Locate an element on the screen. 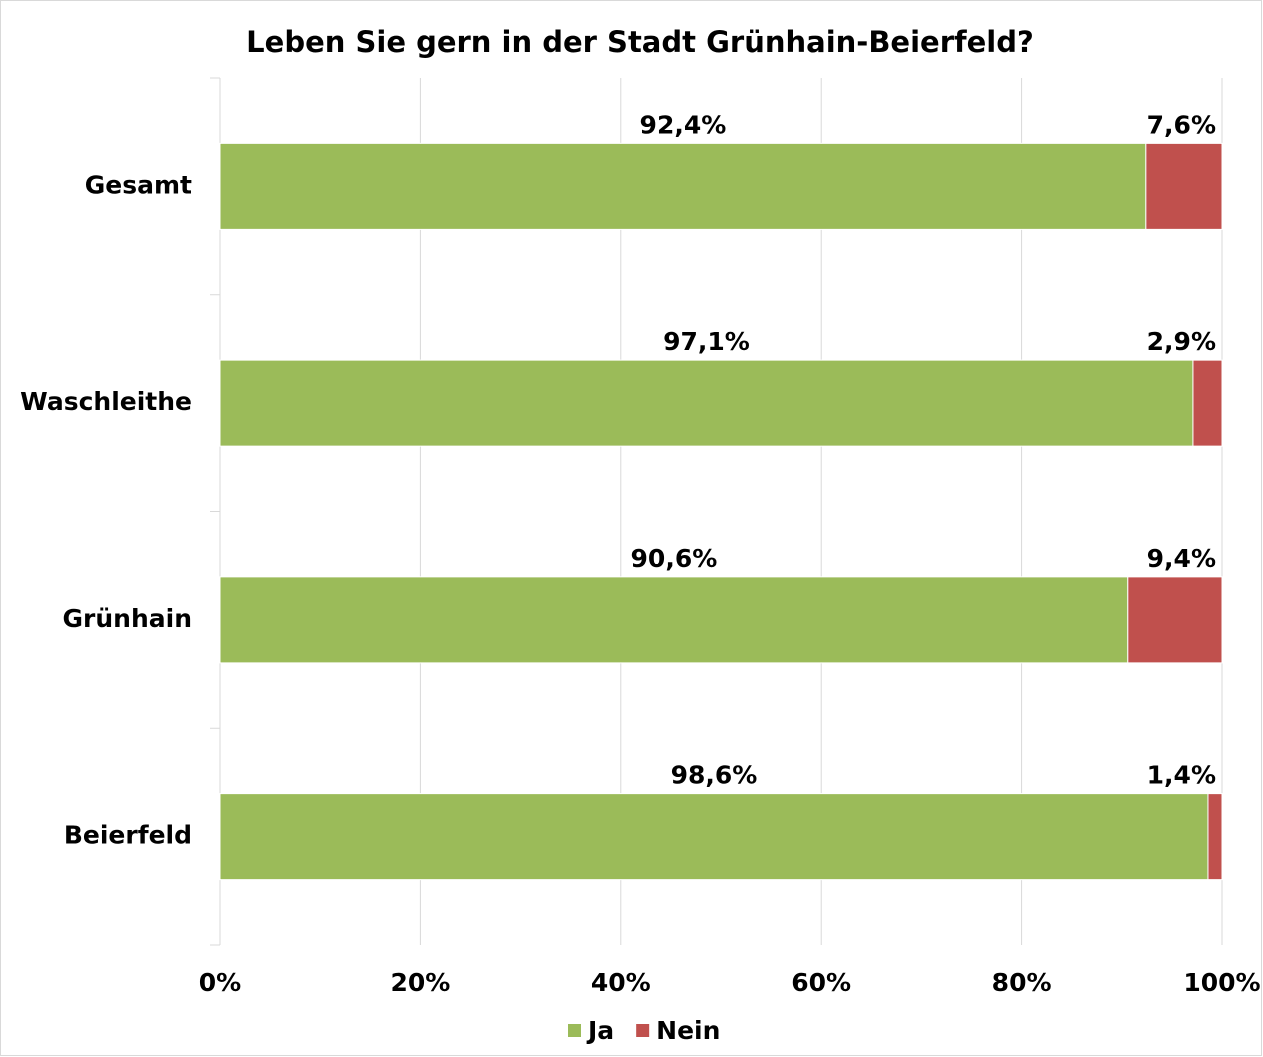 Image resolution: width=1263 pixels, height=1057 pixels. data-label: 9,4% is located at coordinates (1181, 558).